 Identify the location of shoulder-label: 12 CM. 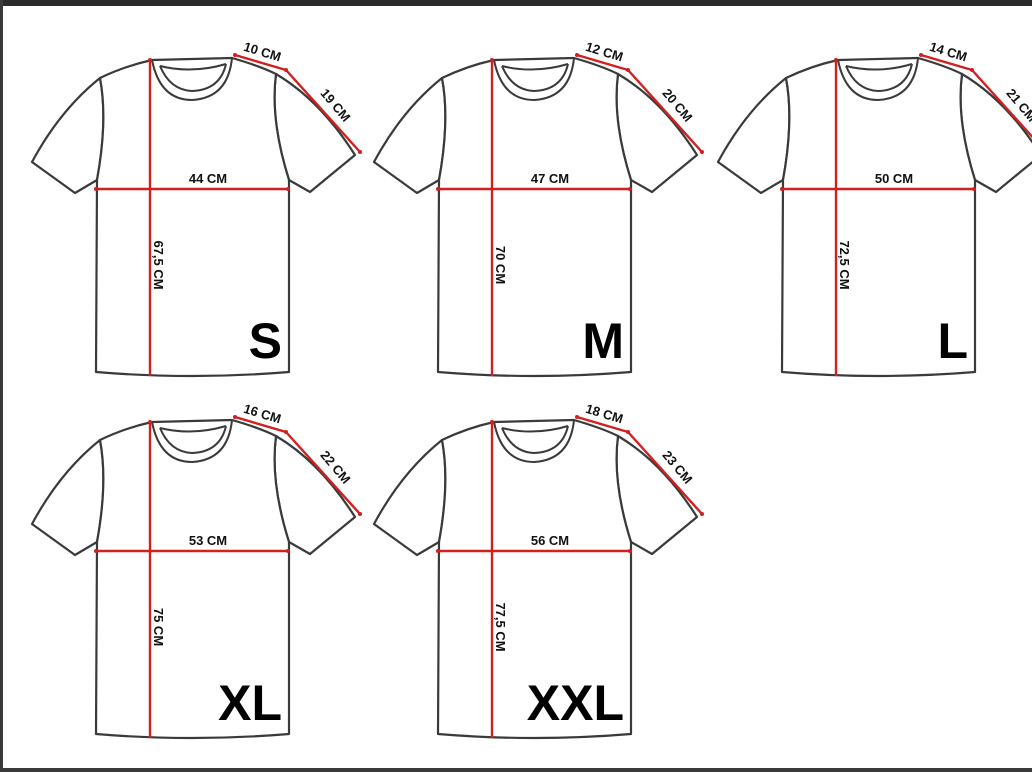
(604, 52).